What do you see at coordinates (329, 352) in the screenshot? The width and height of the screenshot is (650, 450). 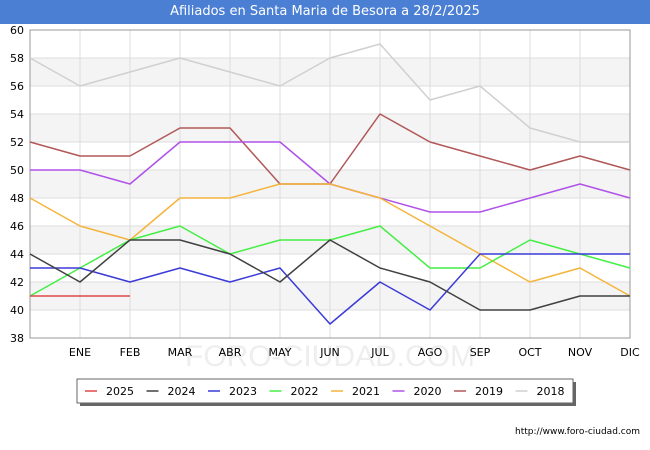 I see `x-tick-label: JUN` at bounding box center [329, 352].